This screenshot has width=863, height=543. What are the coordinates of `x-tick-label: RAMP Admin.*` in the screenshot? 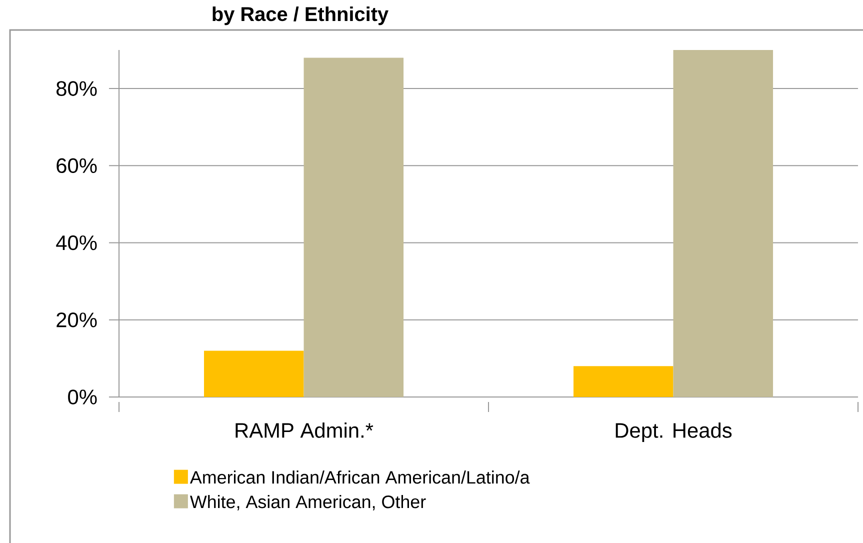 It's located at (305, 430).